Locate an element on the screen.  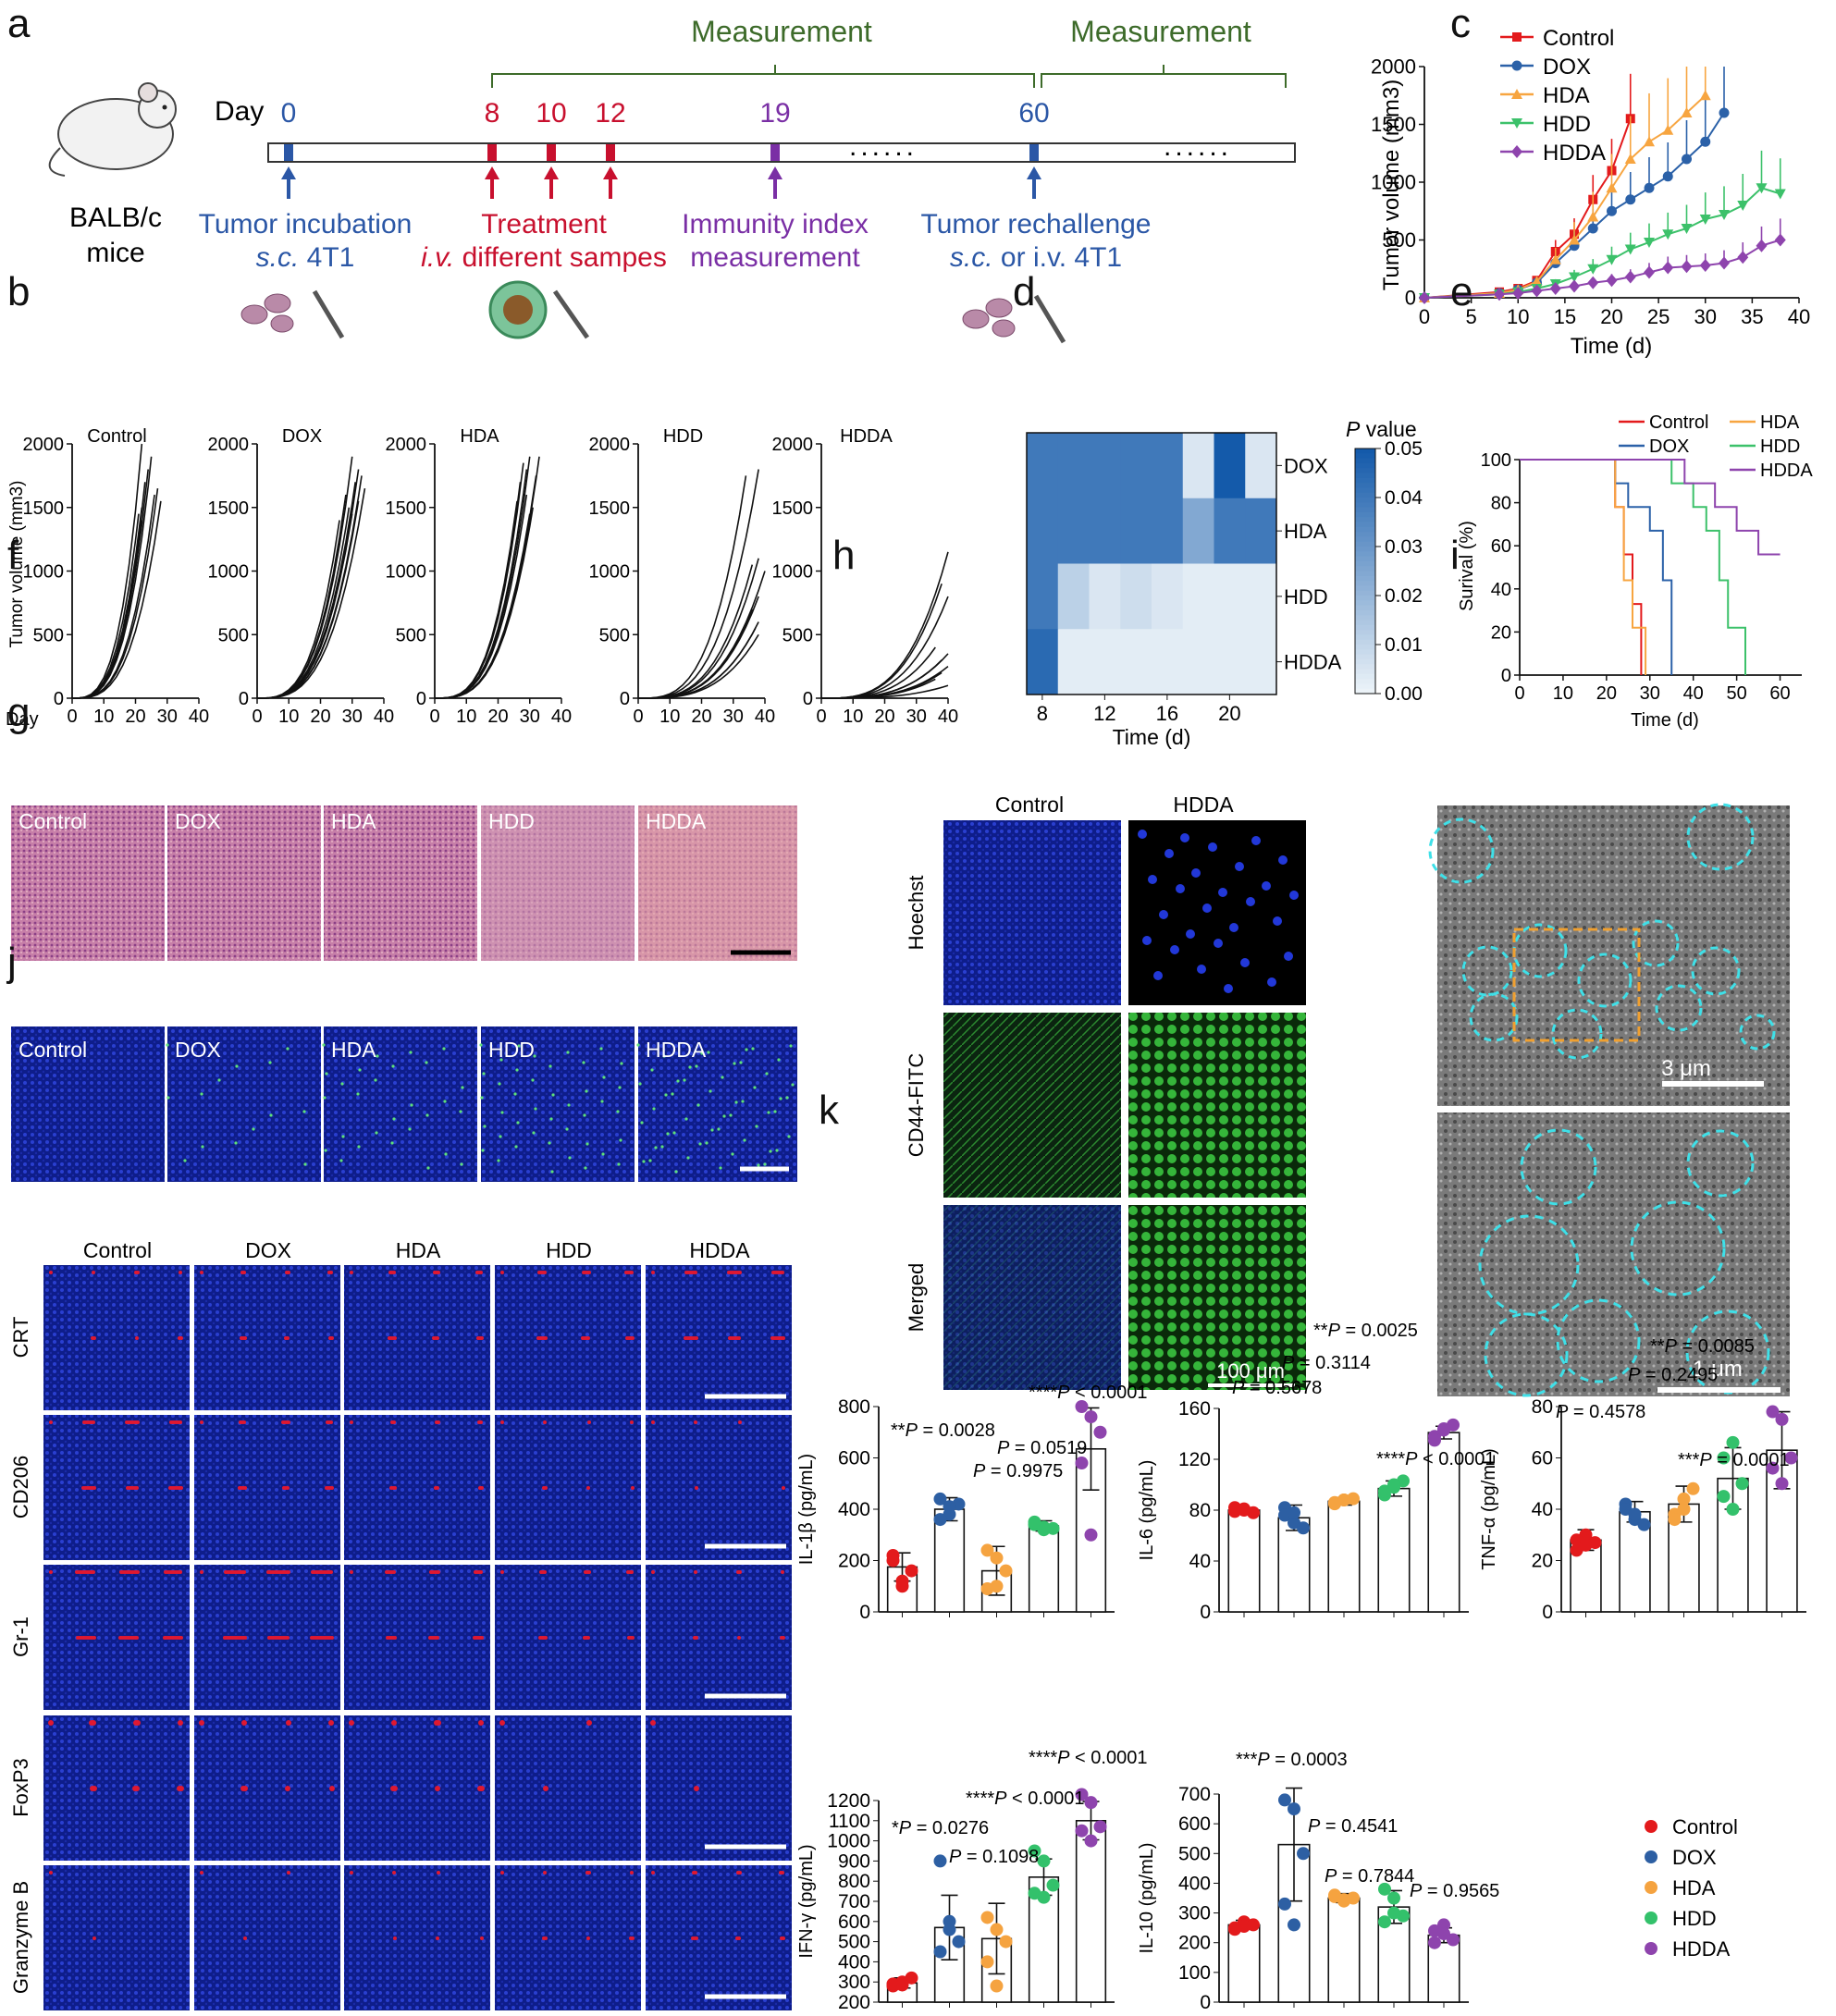
cb-title-rest: value is located at coordinates (1388, 429).